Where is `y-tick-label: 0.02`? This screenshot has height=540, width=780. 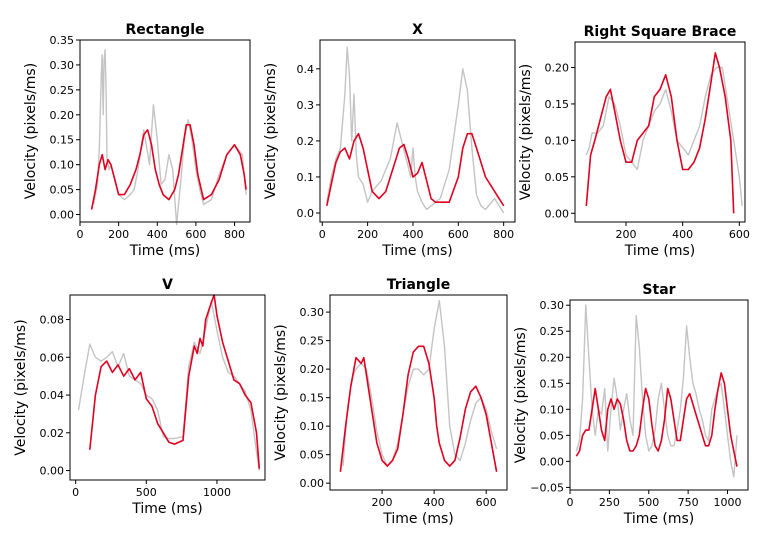
y-tick-label: 0.02 is located at coordinates (52, 433).